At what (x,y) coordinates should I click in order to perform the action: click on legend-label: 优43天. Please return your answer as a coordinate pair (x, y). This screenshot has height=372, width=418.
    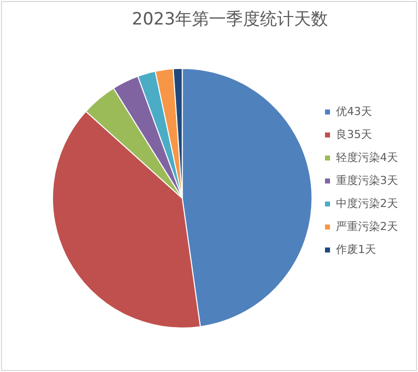
    Looking at the image, I should click on (354, 111).